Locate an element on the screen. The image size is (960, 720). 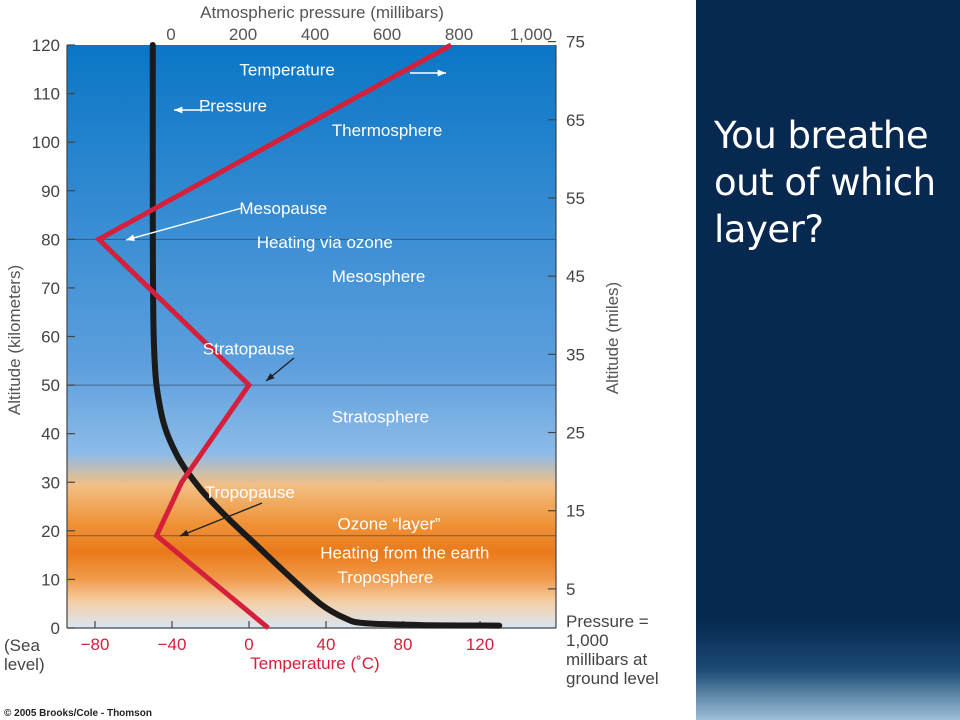
annotation-label: Temperature is located at coordinates (286, 69).